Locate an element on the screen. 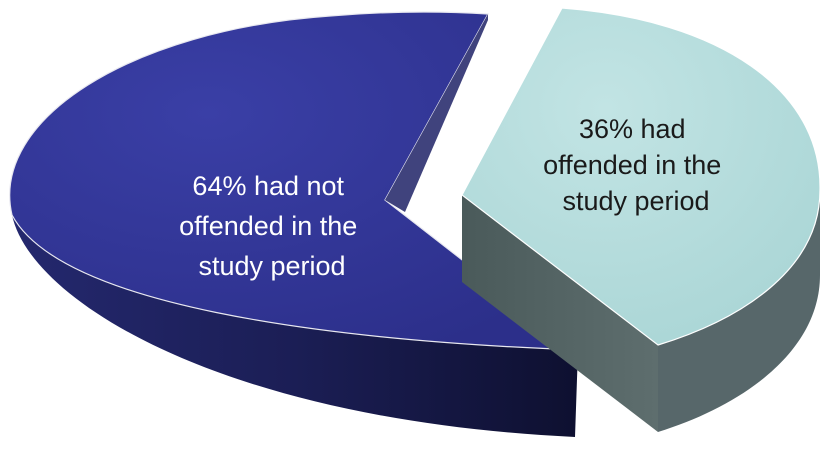  slice-not-offended-cut is located at coordinates (436, 113).